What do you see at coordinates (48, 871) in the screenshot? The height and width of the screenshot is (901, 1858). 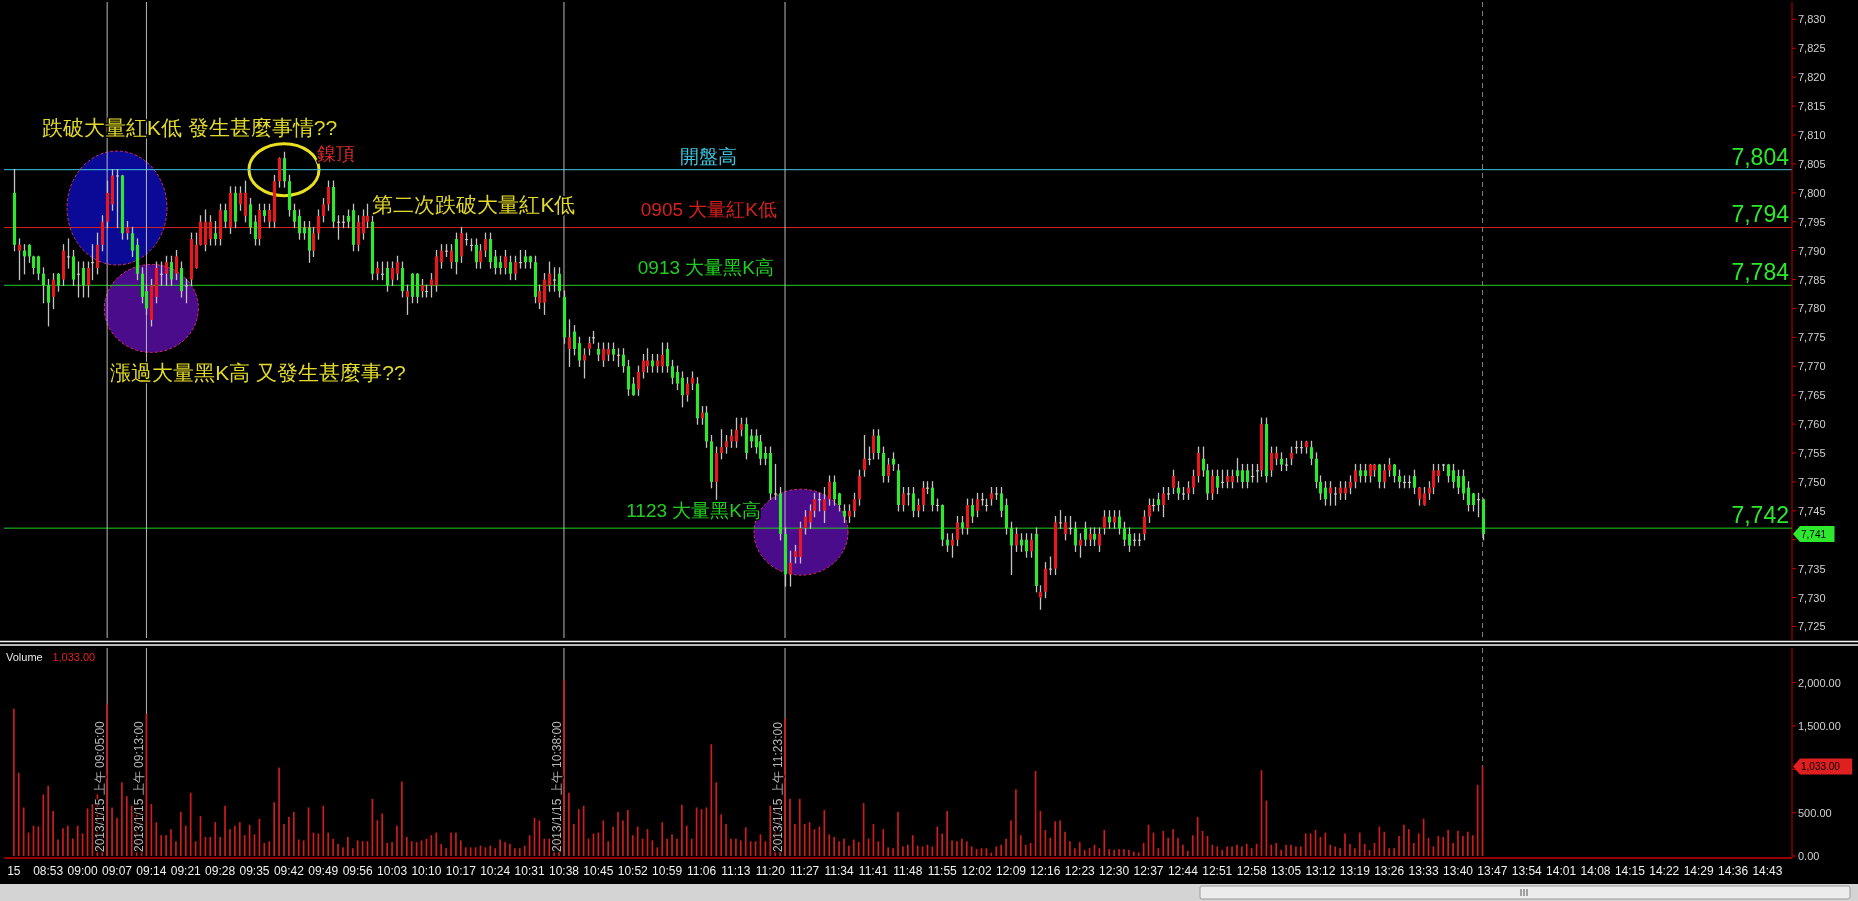 I see `x-tick-label: 08:53` at bounding box center [48, 871].